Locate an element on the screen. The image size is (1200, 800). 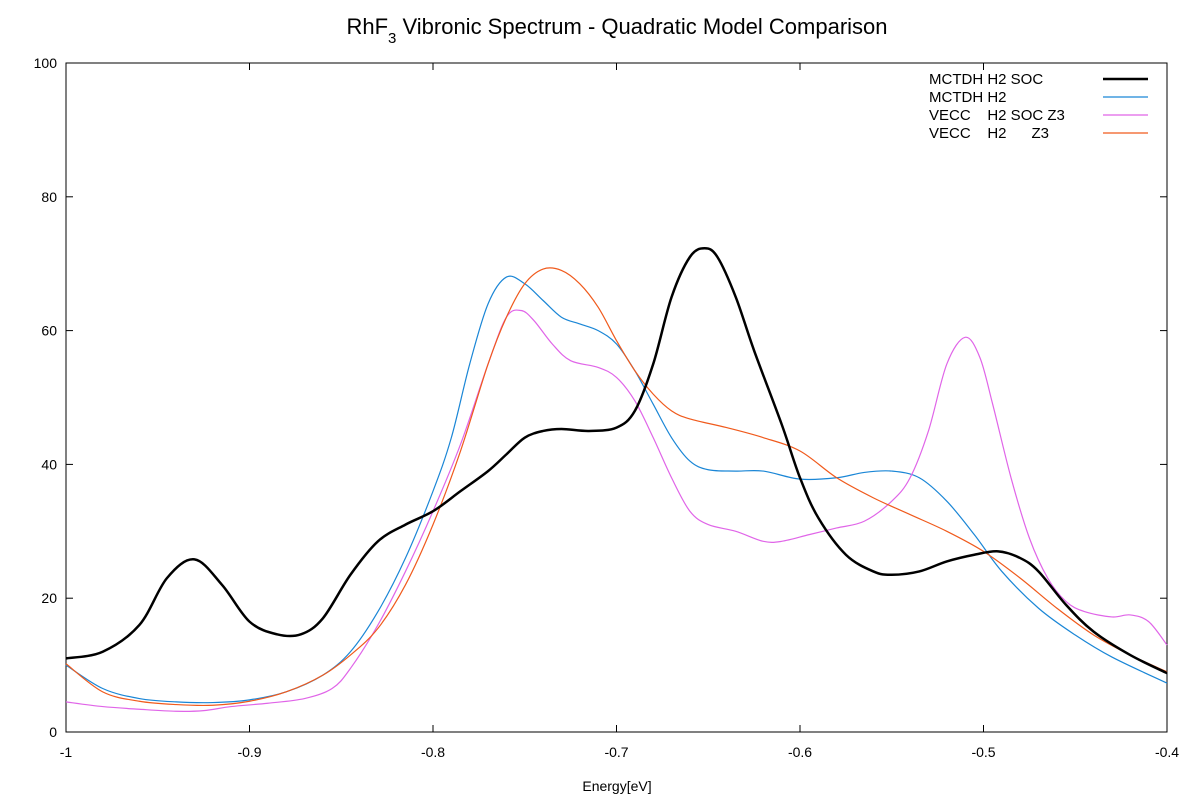
y-tick-label: 20 is located at coordinates (49, 598).